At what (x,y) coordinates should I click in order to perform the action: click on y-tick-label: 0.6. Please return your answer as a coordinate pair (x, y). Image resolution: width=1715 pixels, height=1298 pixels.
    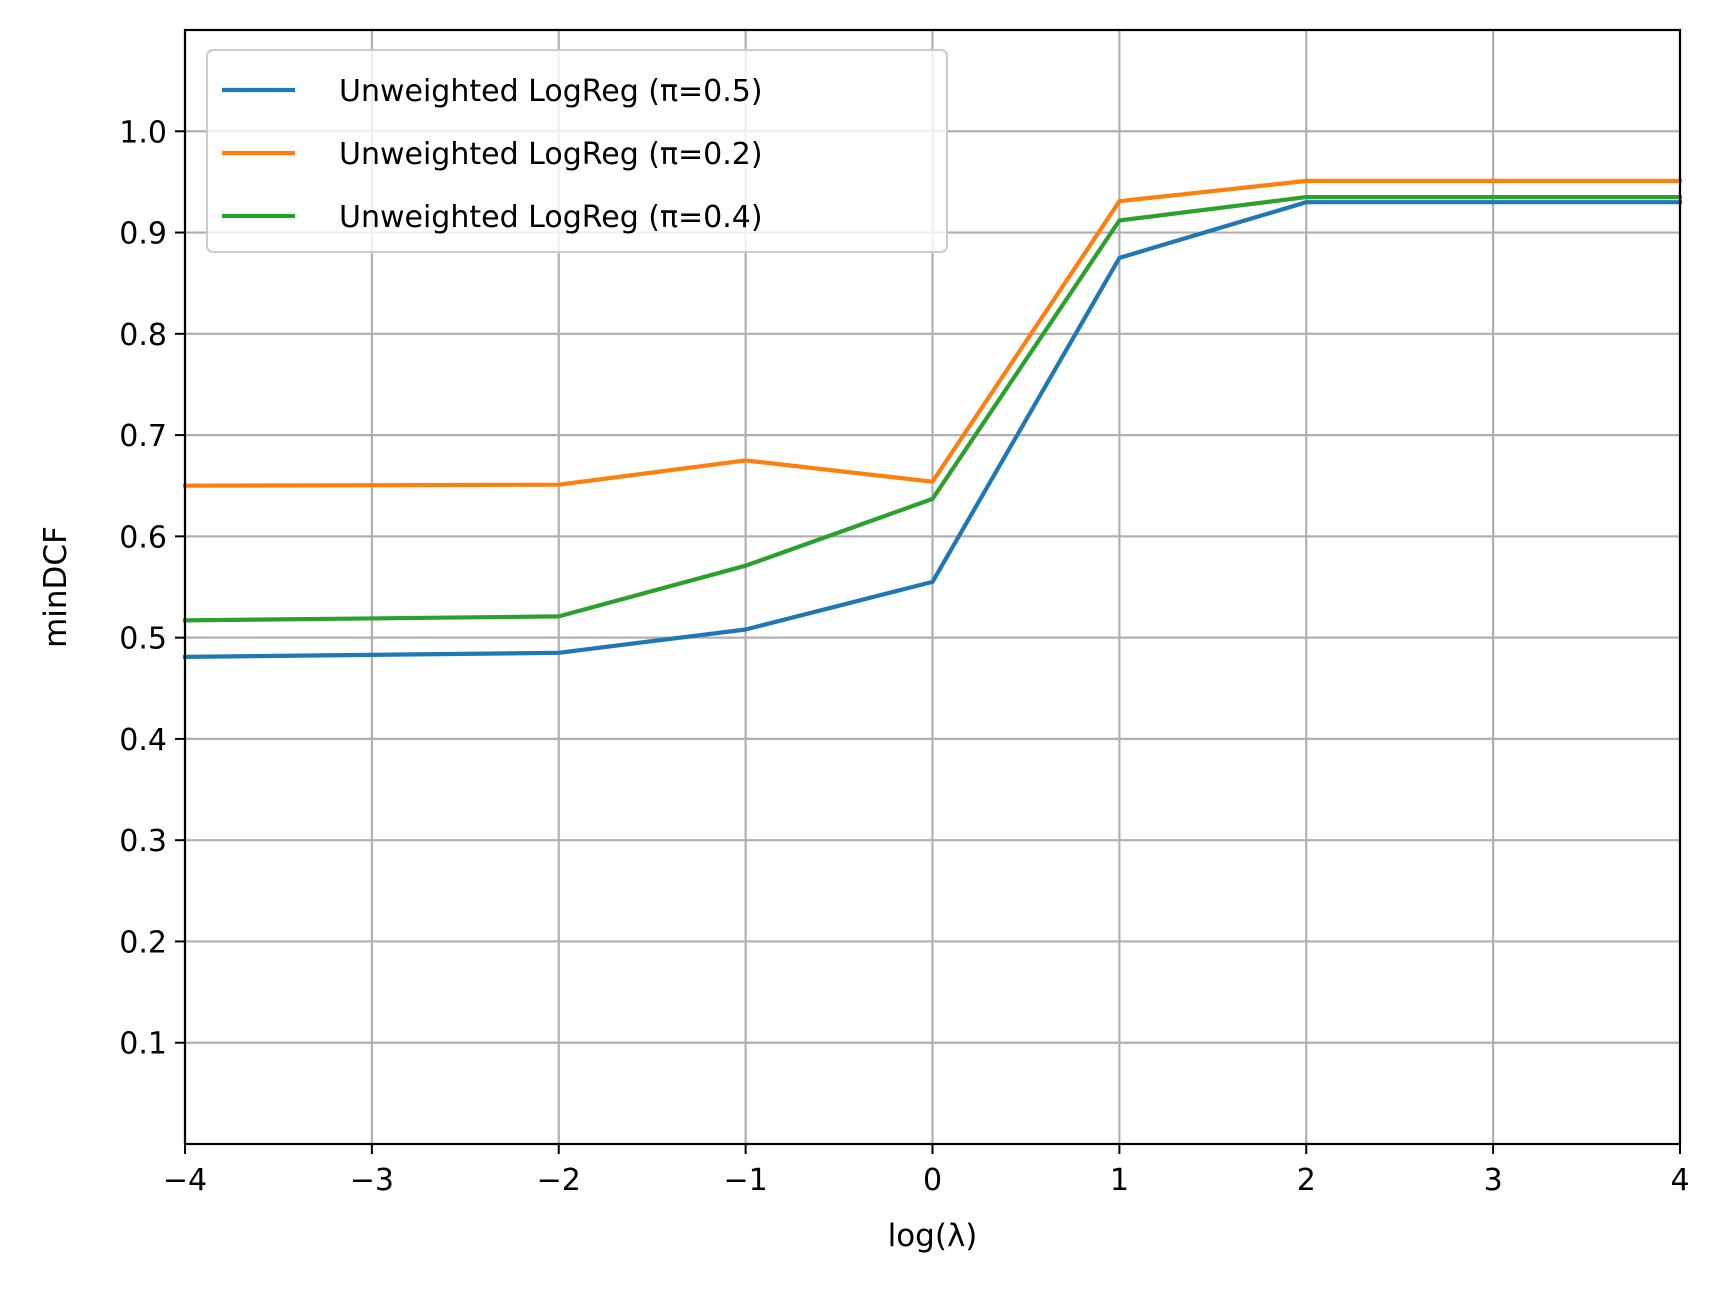
    Looking at the image, I should click on (143, 537).